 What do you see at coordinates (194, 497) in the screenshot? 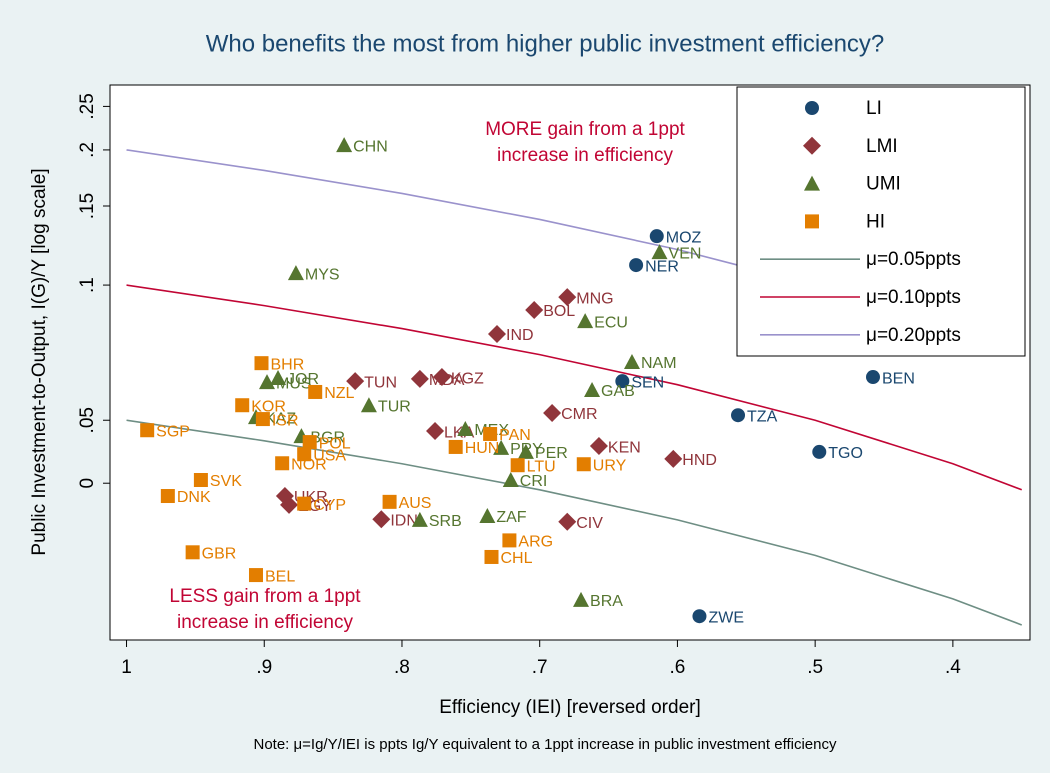
I see `point-label: DNK` at bounding box center [194, 497].